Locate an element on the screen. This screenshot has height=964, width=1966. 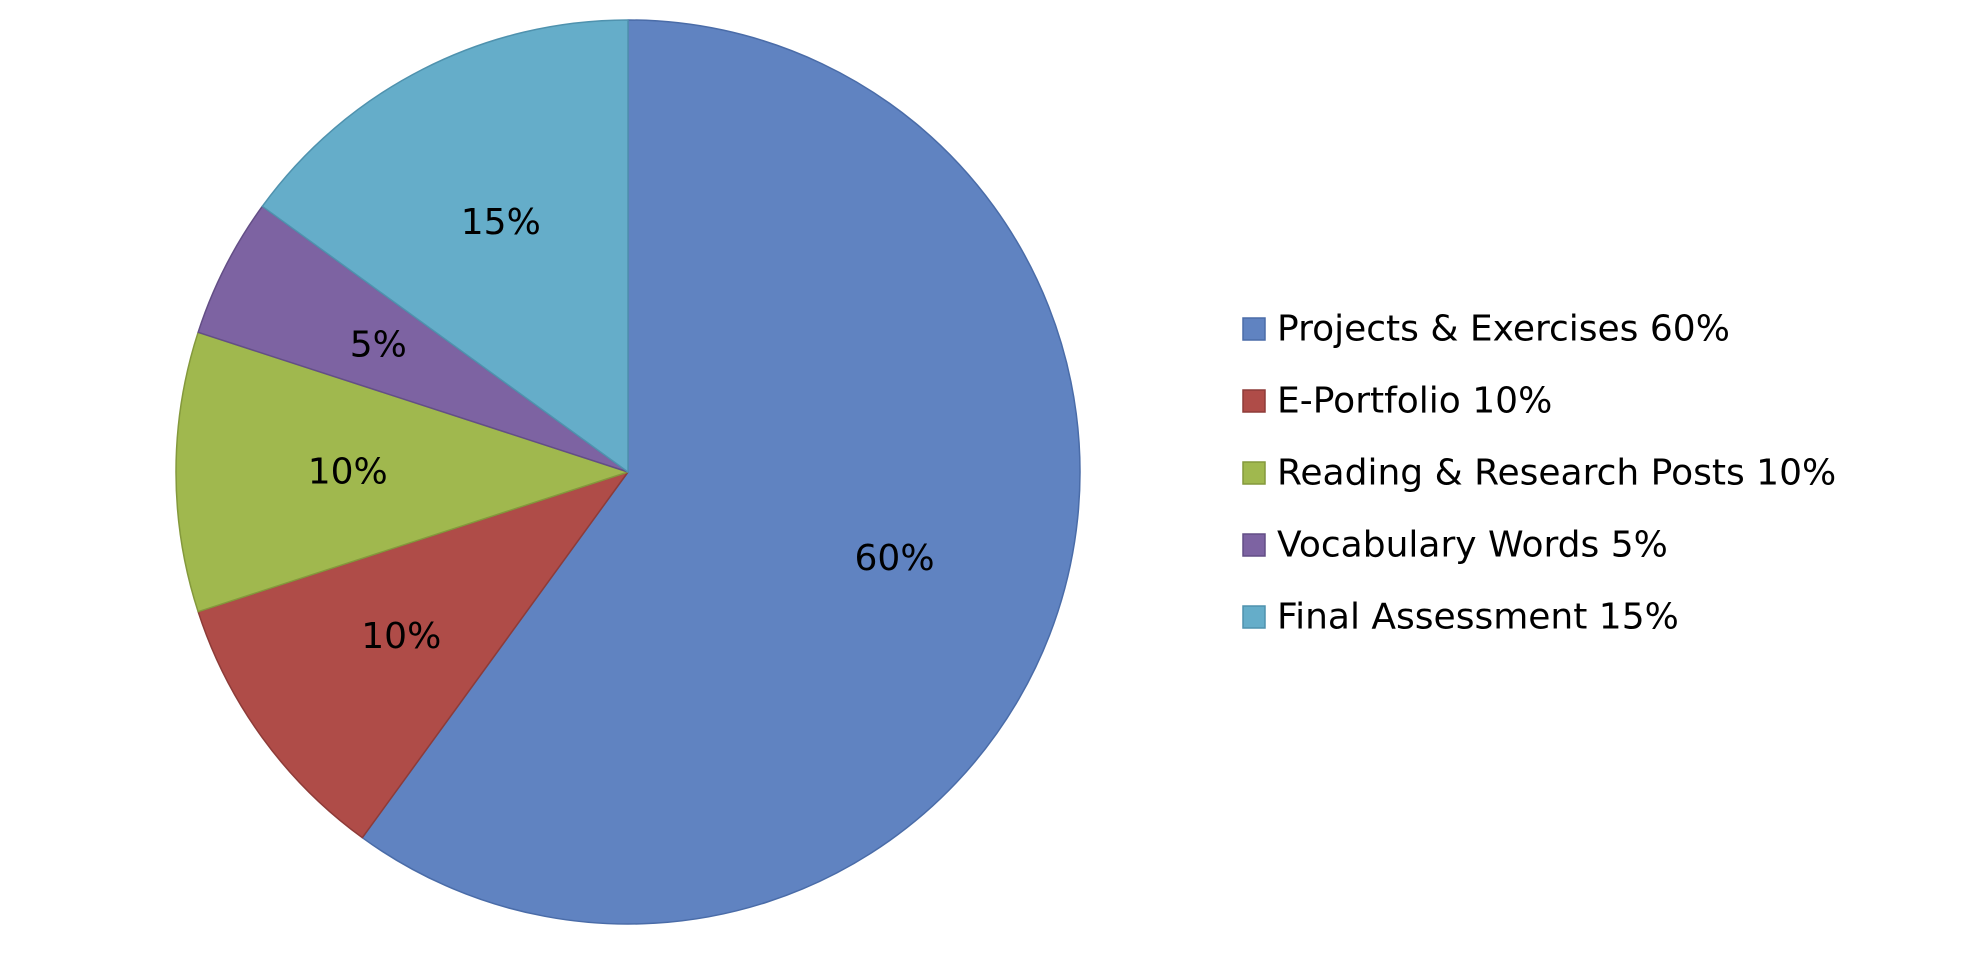
data-label-final-assessment-15: 15% is located at coordinates (501, 222).